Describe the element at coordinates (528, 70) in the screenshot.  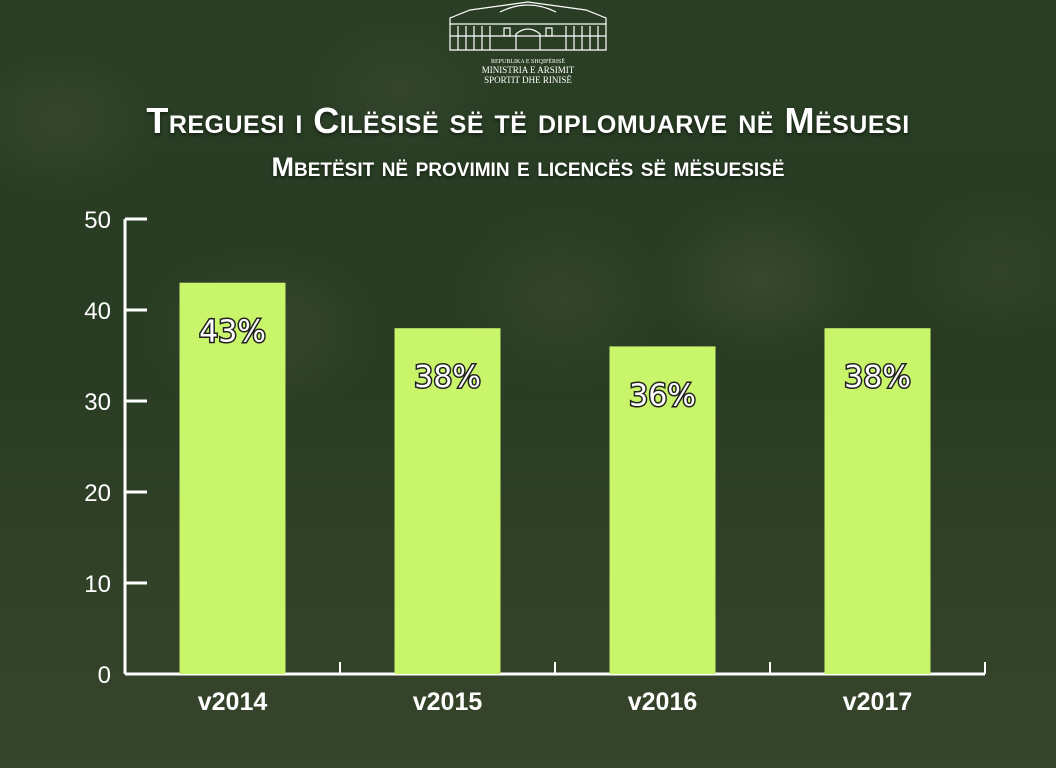
I see `logo-line-2: MINISTRIA E ARSIMIT` at that location.